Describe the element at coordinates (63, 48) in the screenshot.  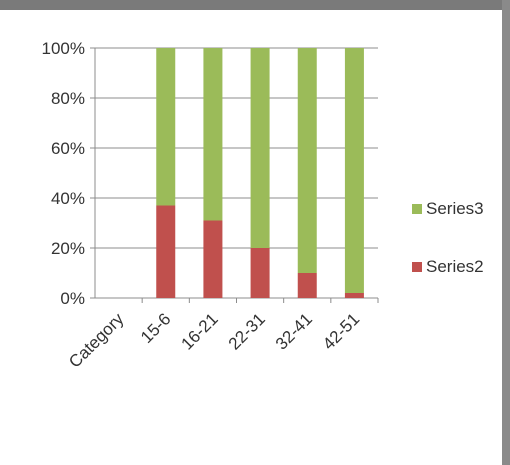
I see `y-tick-label: 100%` at that location.